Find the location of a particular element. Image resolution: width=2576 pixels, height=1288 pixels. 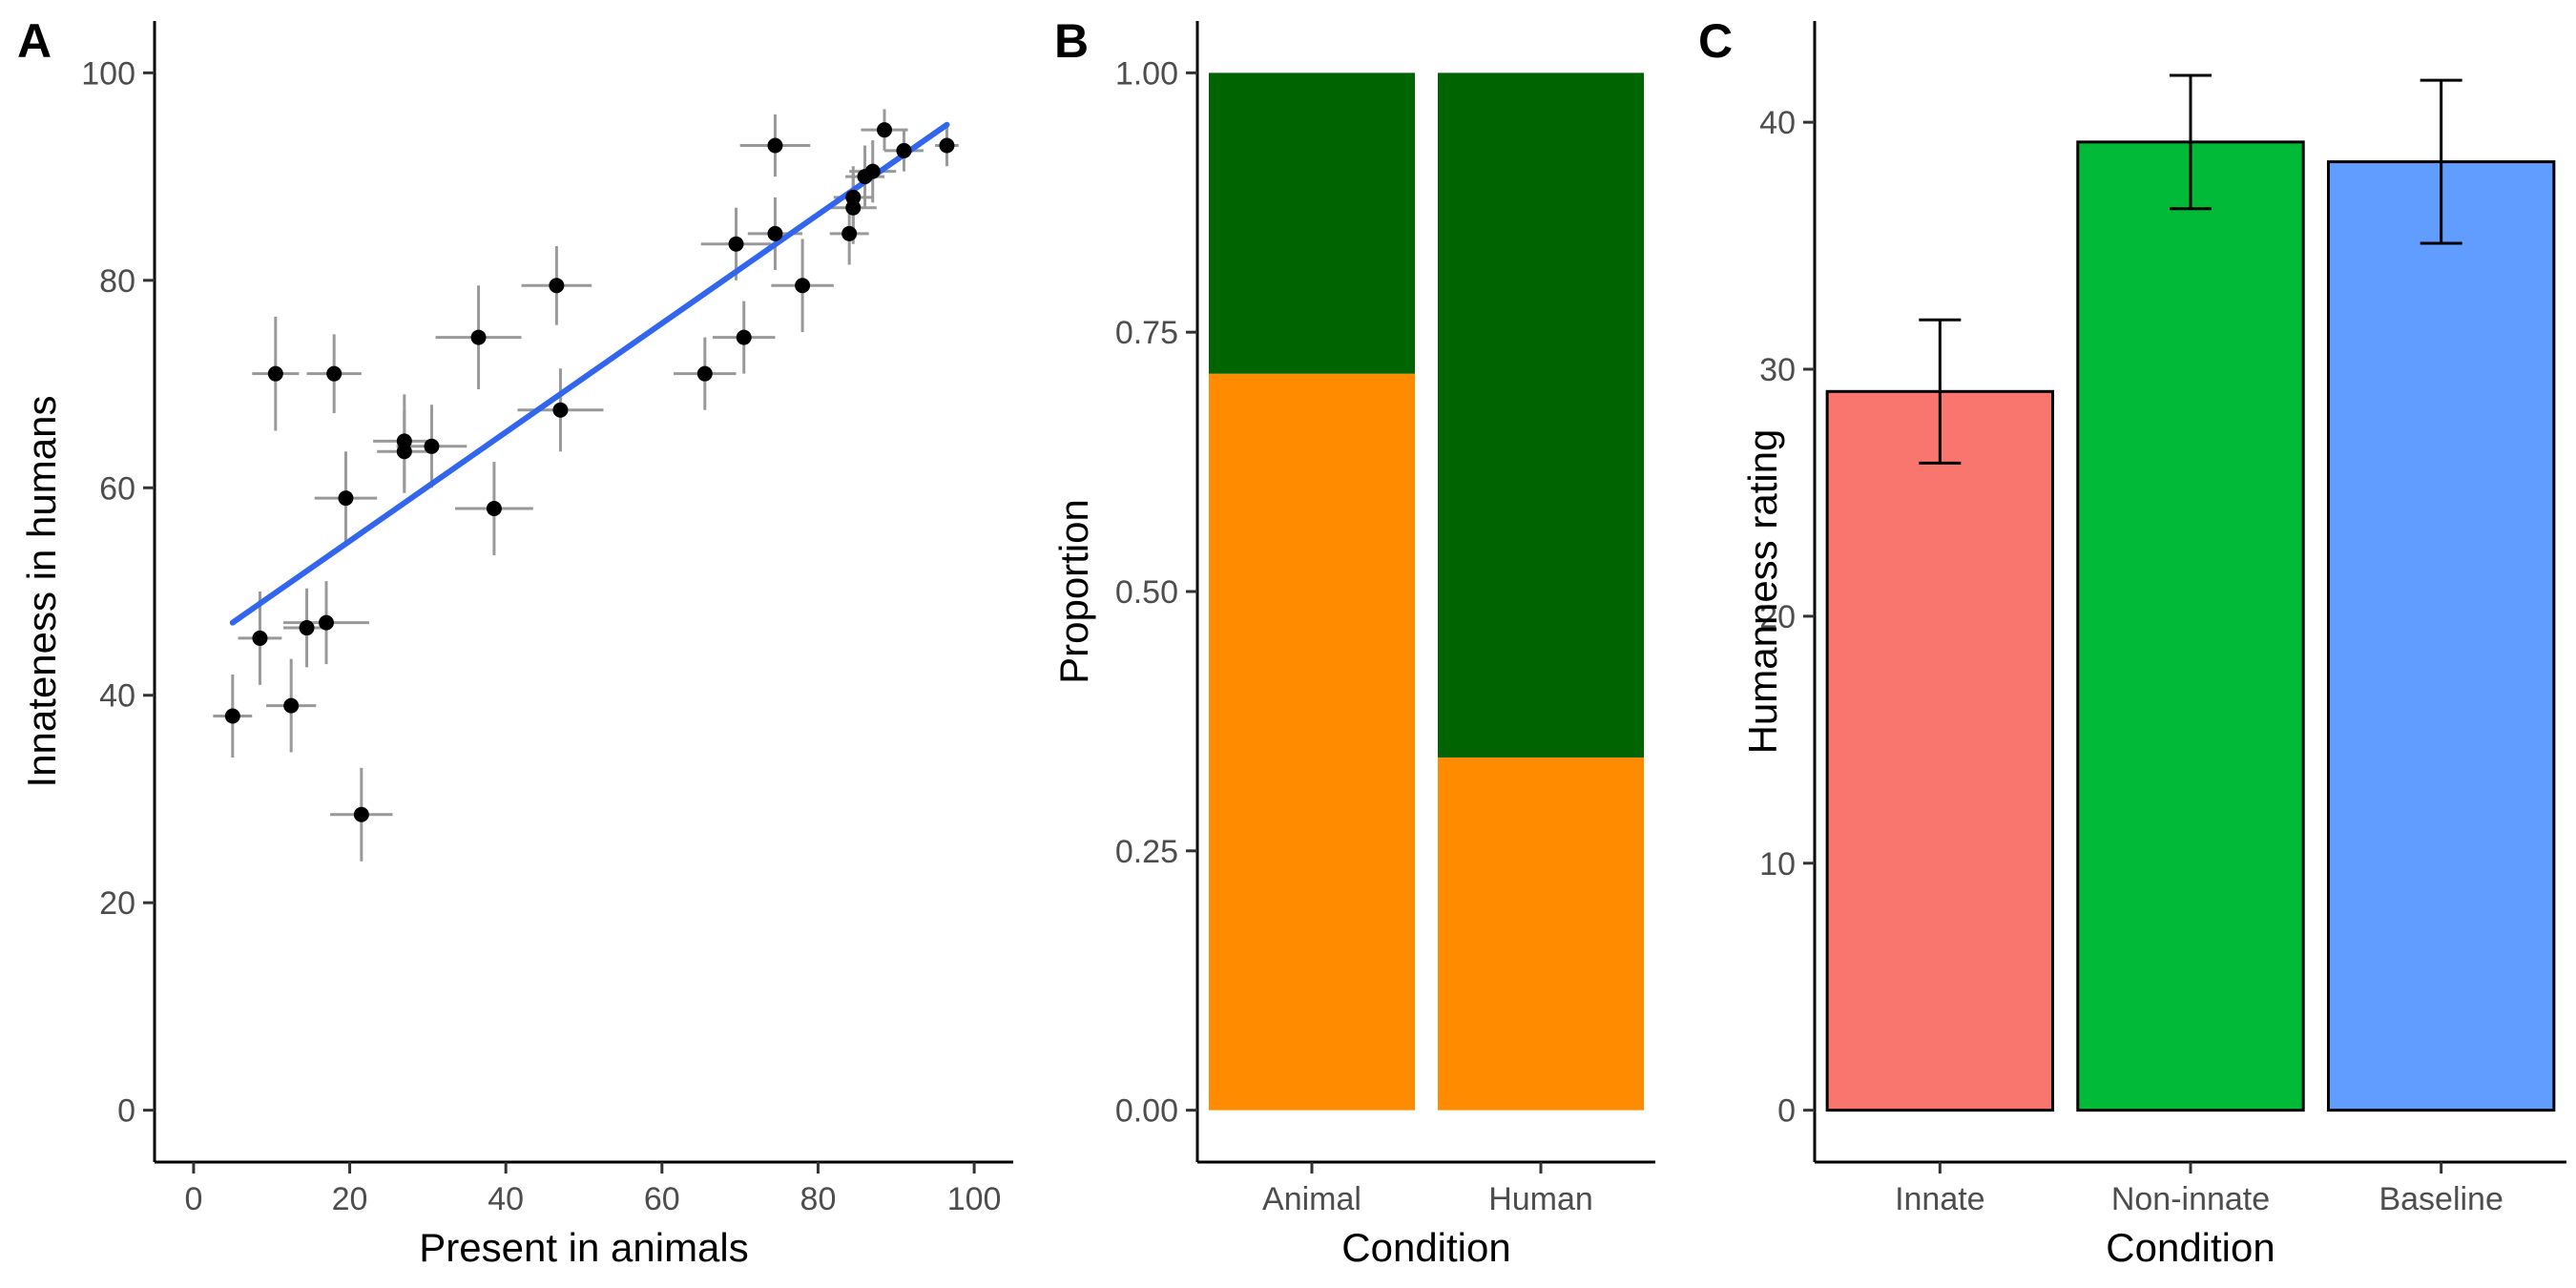

panel-c-x-tick-label: Innate is located at coordinates (1940, 1199).